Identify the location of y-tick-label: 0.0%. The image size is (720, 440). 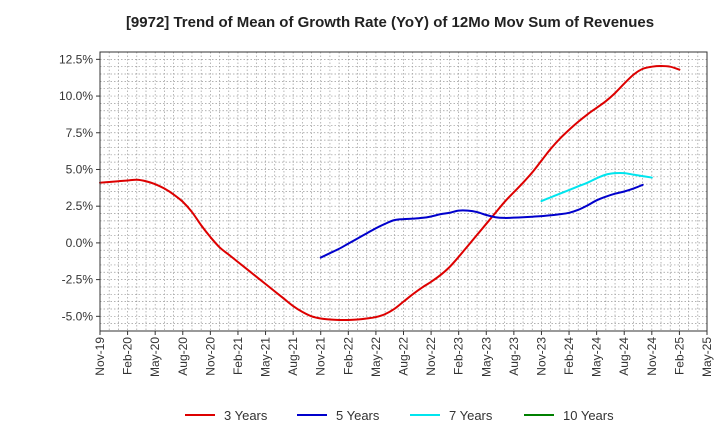
(80, 243).